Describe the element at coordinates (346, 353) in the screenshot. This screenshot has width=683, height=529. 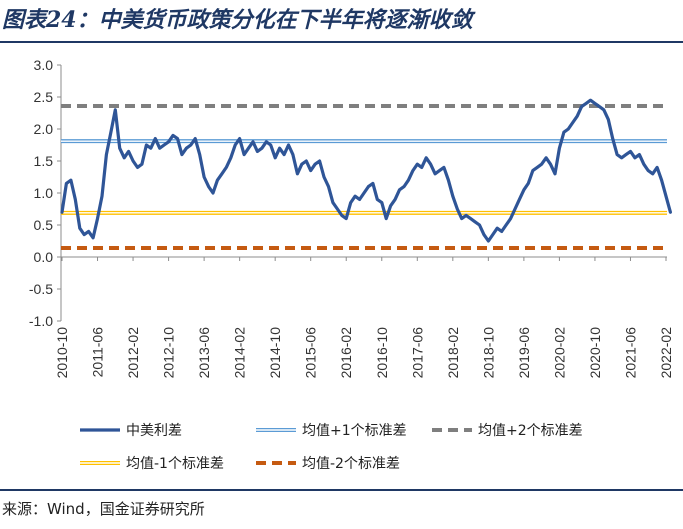
I see `x-tick-label: 2016-02` at that location.